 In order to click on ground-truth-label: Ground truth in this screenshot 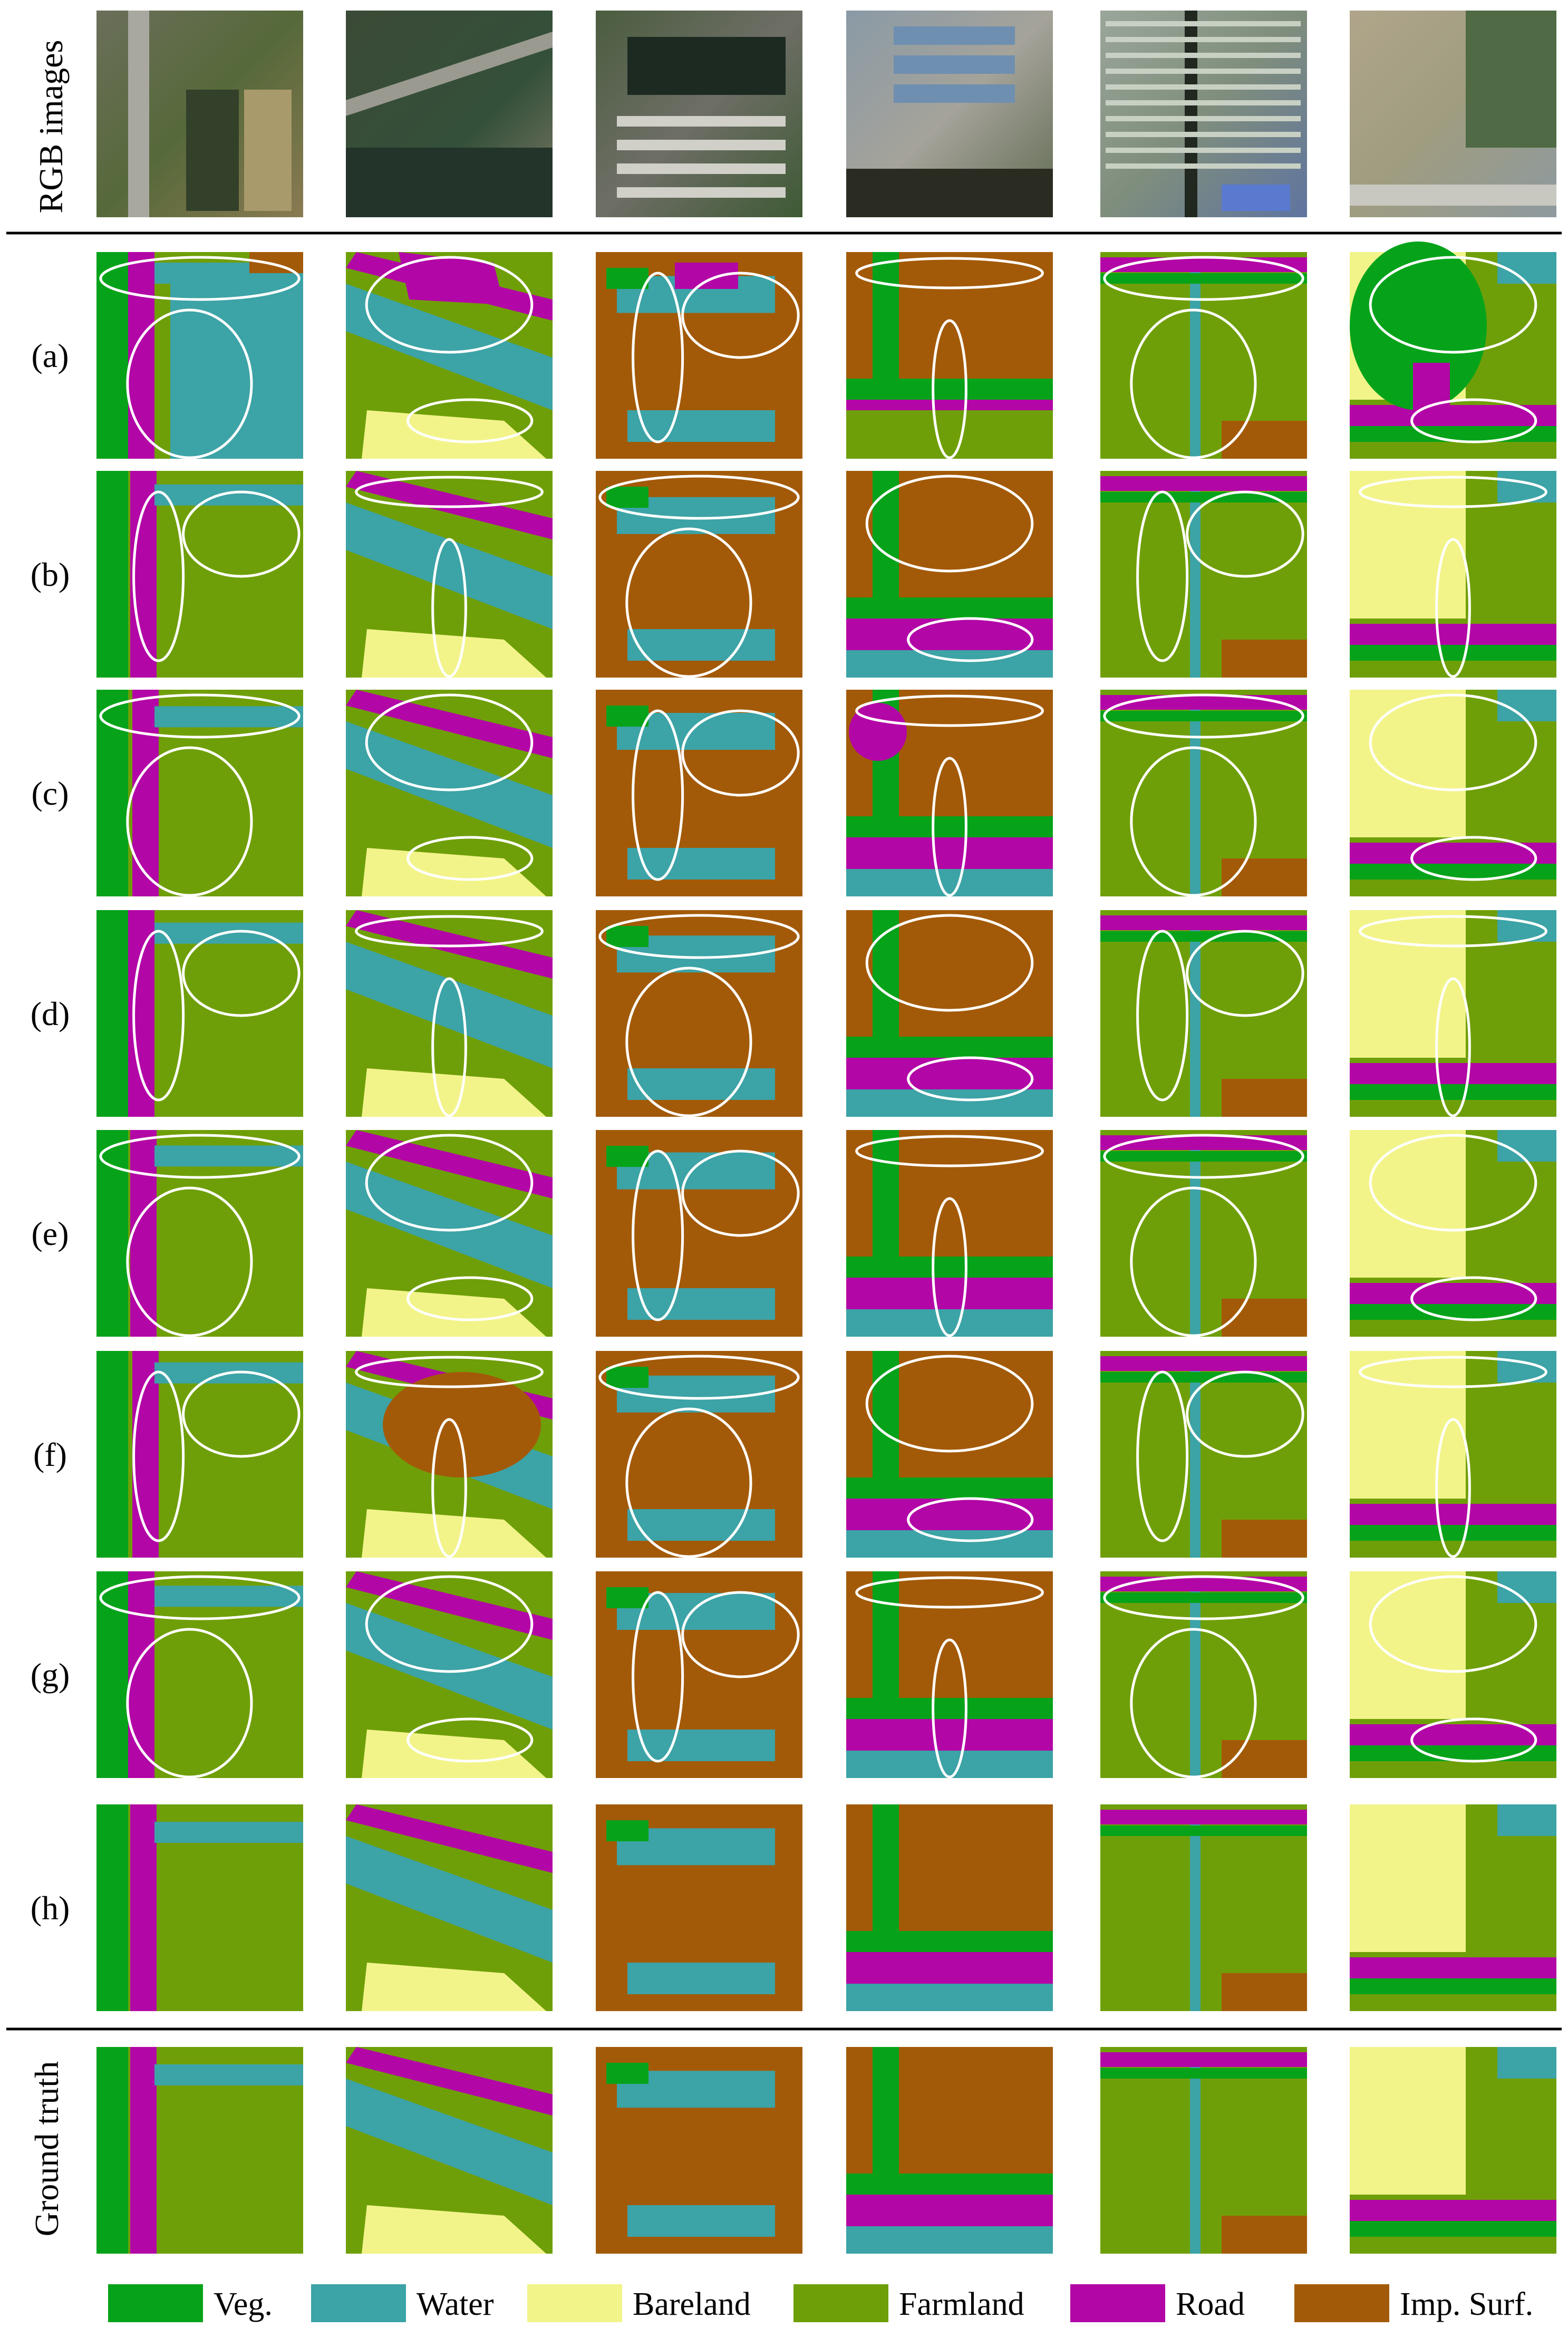, I will do `click(46, 2148)`.